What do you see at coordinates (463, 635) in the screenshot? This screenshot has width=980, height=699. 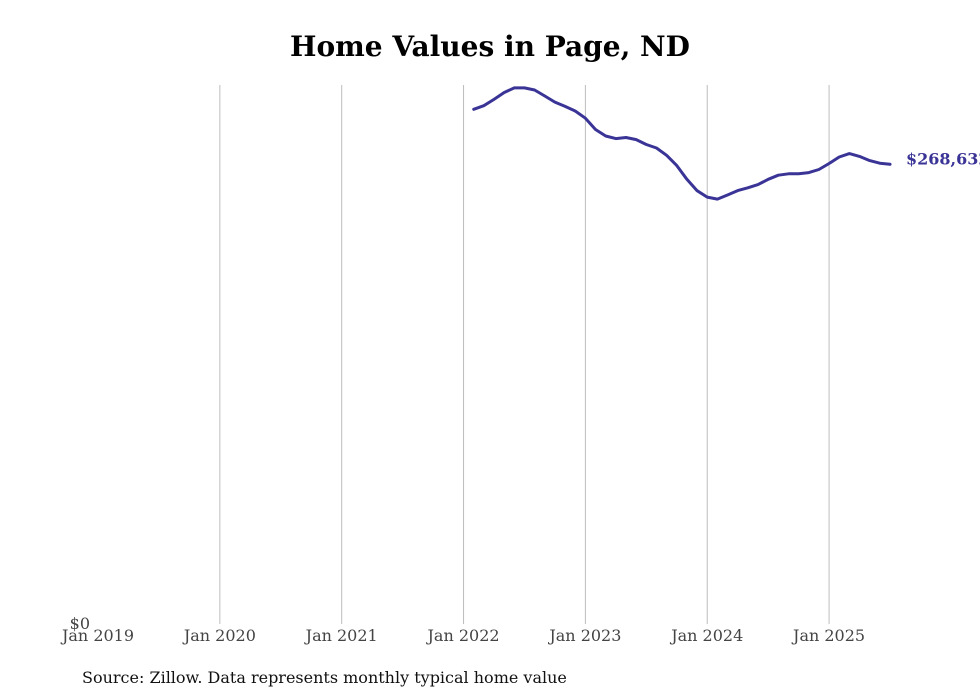 I see `x-tick-label: Jan 2022` at bounding box center [463, 635].